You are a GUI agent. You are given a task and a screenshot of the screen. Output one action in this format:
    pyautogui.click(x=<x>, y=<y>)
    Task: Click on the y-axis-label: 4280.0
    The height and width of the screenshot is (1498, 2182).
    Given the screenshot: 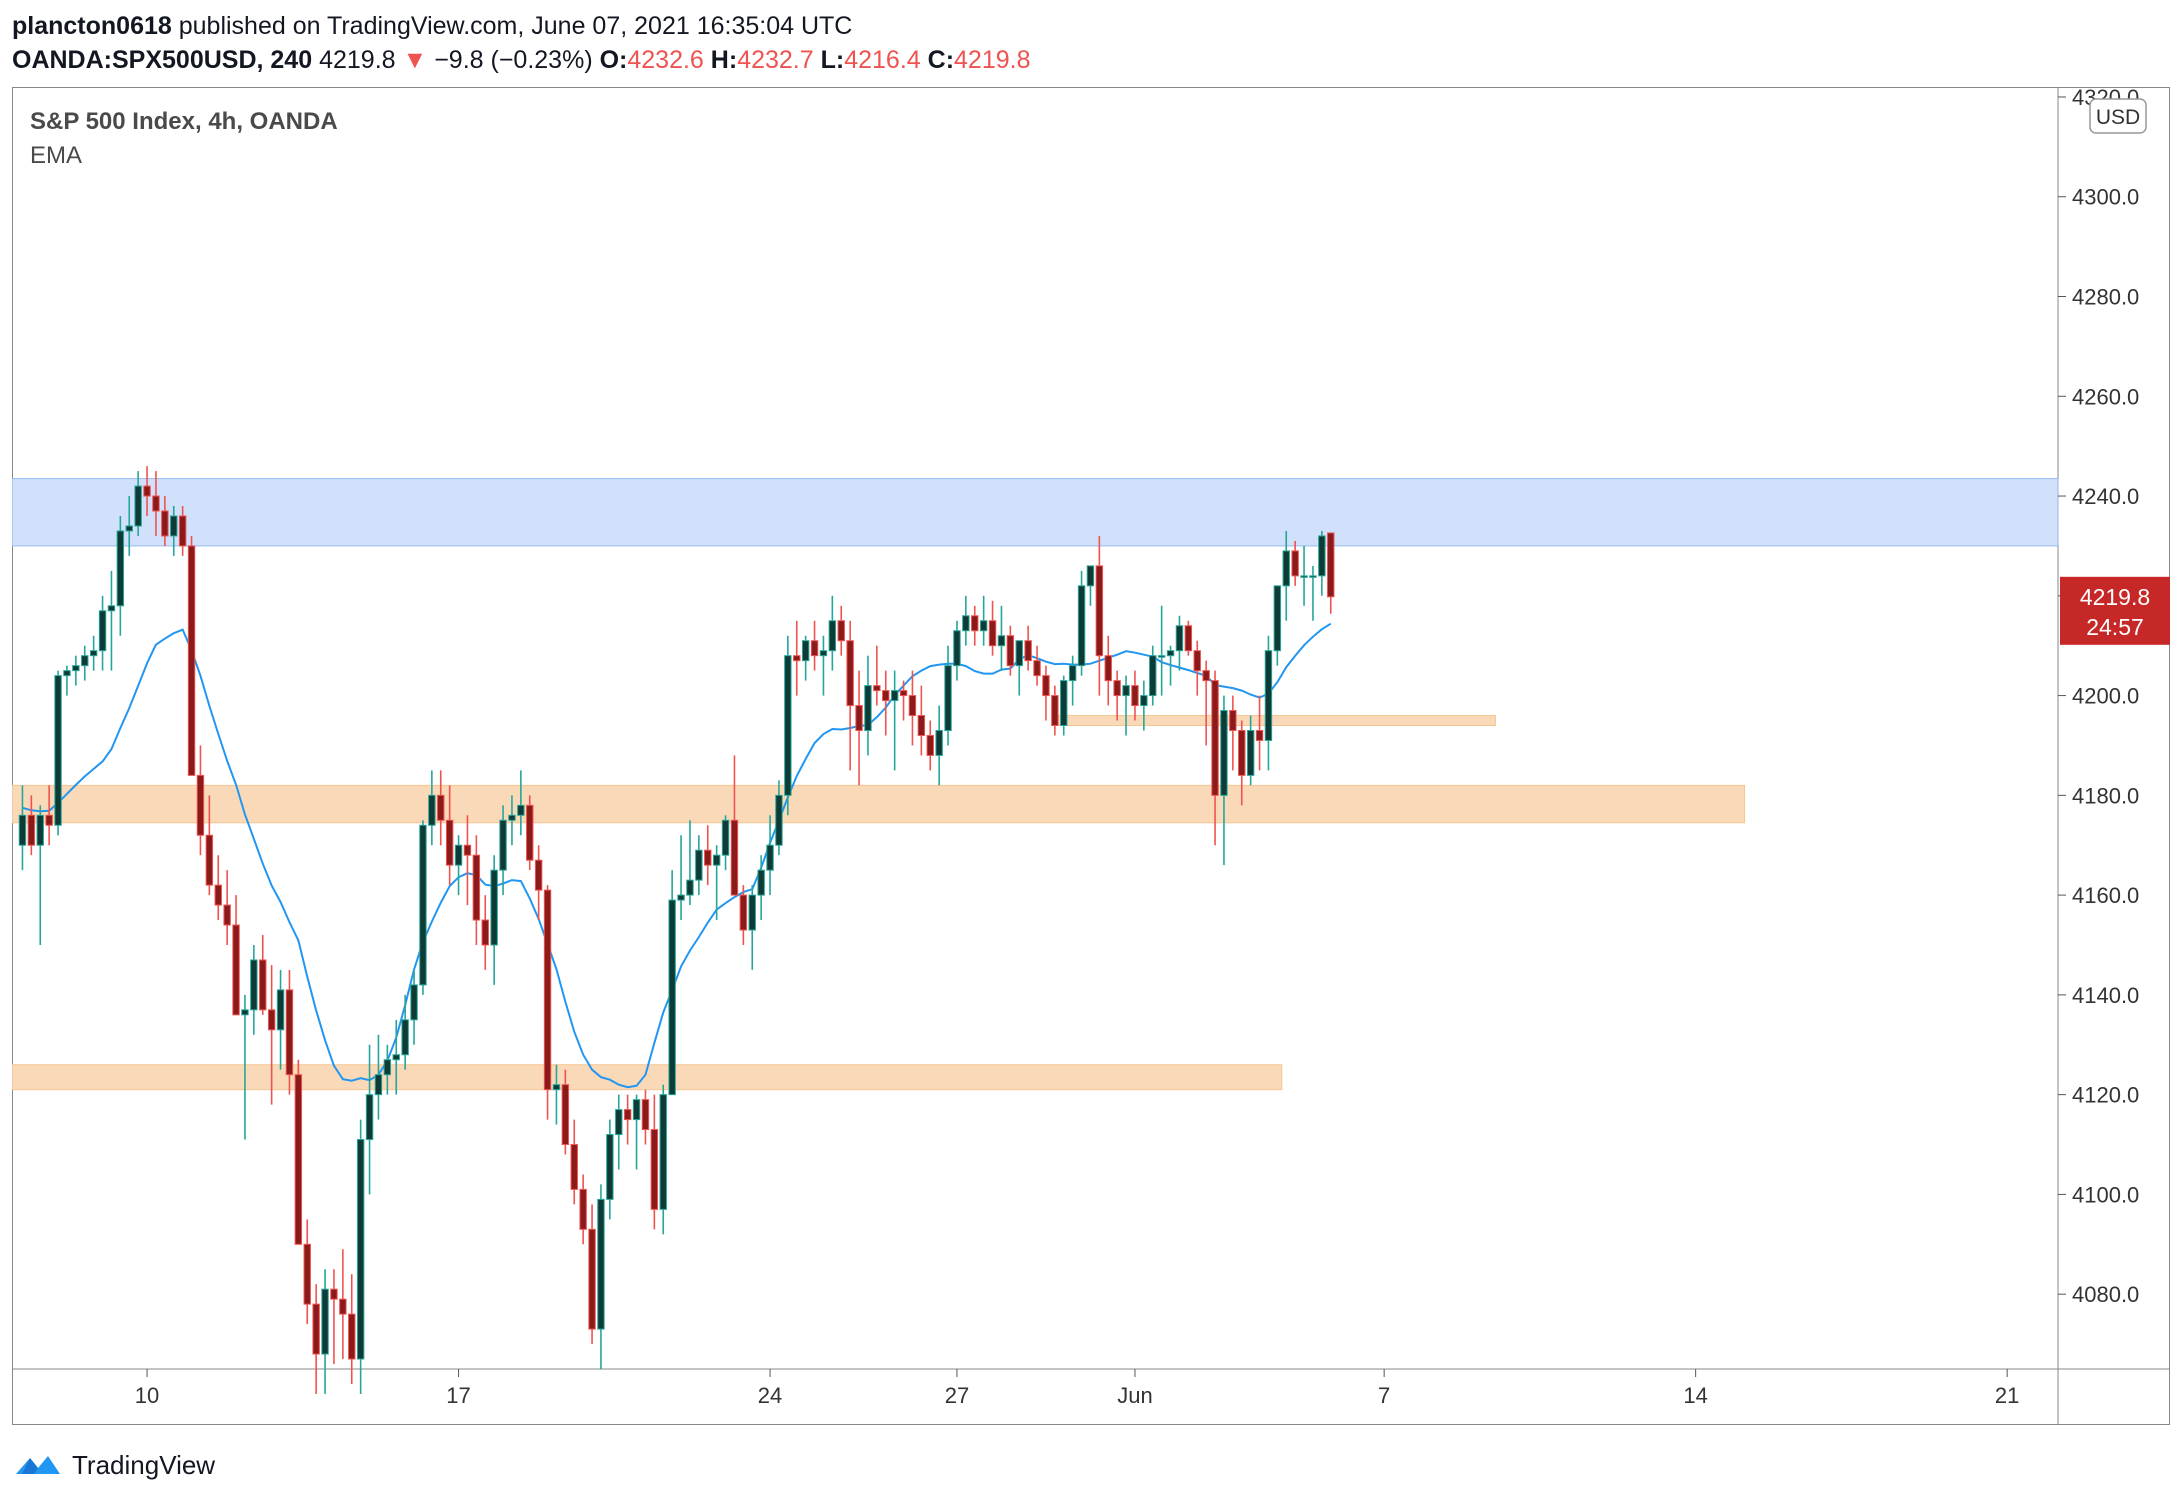 What is the action you would take?
    pyautogui.click(x=2105, y=297)
    